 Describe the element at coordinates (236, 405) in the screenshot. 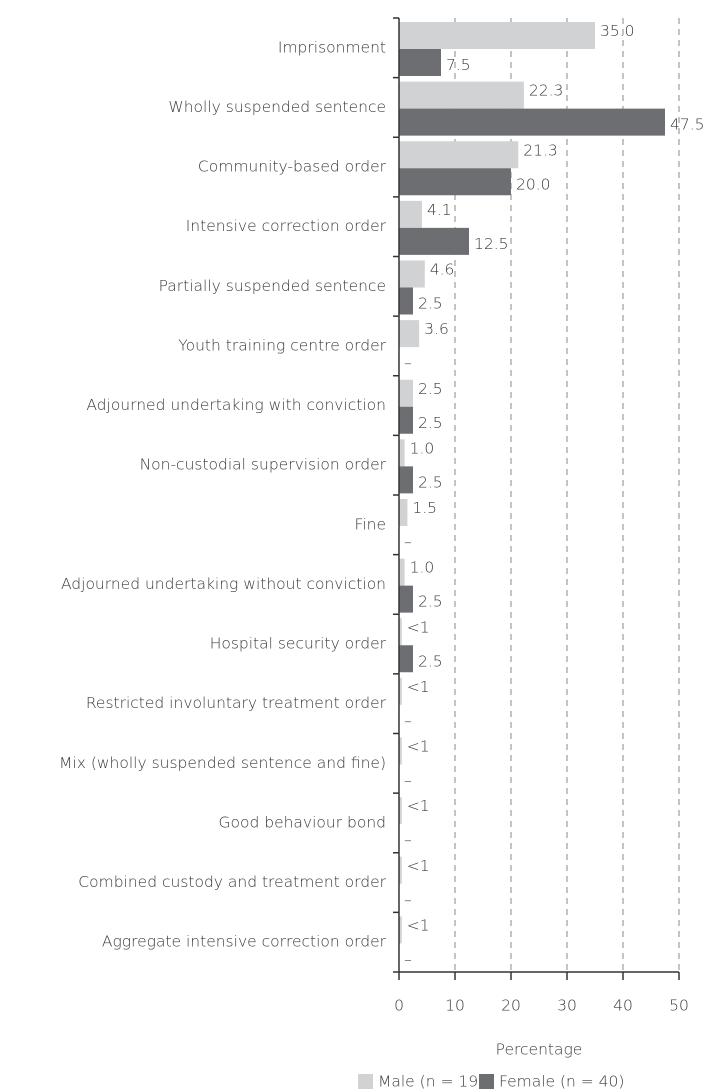

I see `category-label: Adjourned undertaking with conviction` at that location.